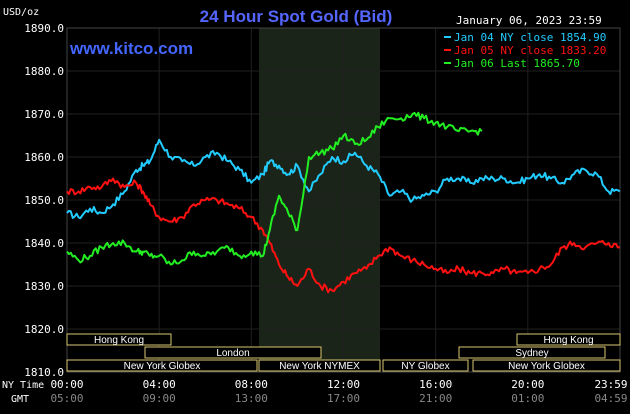 This screenshot has width=630, height=414. What do you see at coordinates (435, 384) in the screenshot?
I see `x-tick-ny: 16:00` at bounding box center [435, 384].